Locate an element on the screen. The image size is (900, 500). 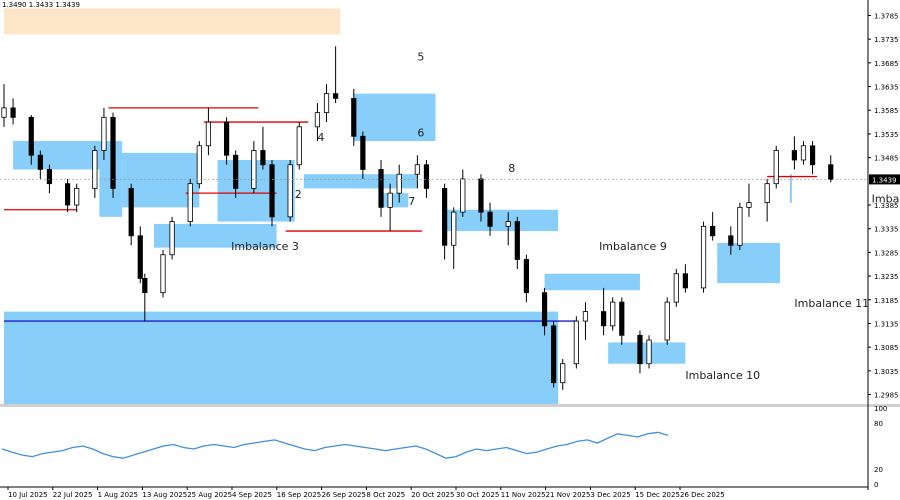
x-tick-label: 3 Dec 2025 is located at coordinates (610, 495).